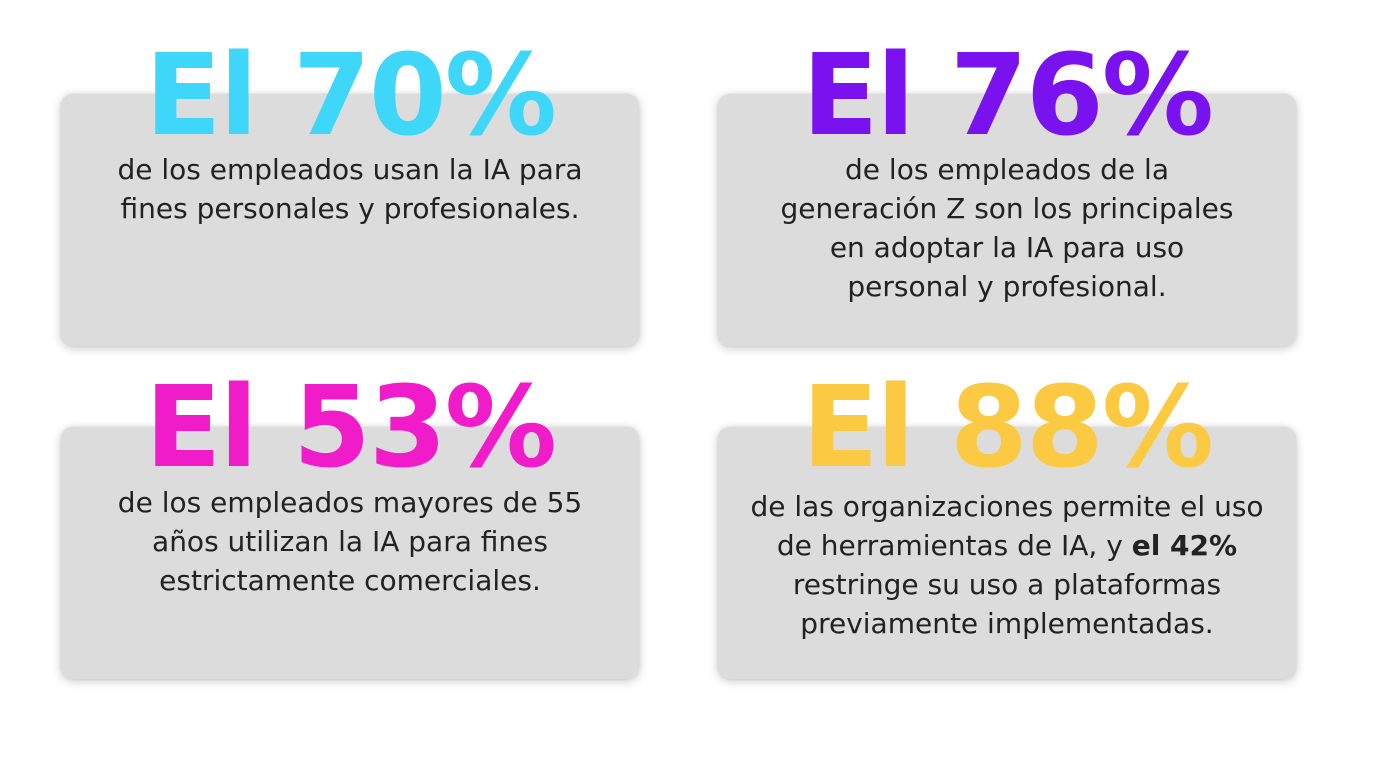  Describe the element at coordinates (1007, 247) in the screenshot. I see `description-line: en adoptar la IA para uso` at that location.